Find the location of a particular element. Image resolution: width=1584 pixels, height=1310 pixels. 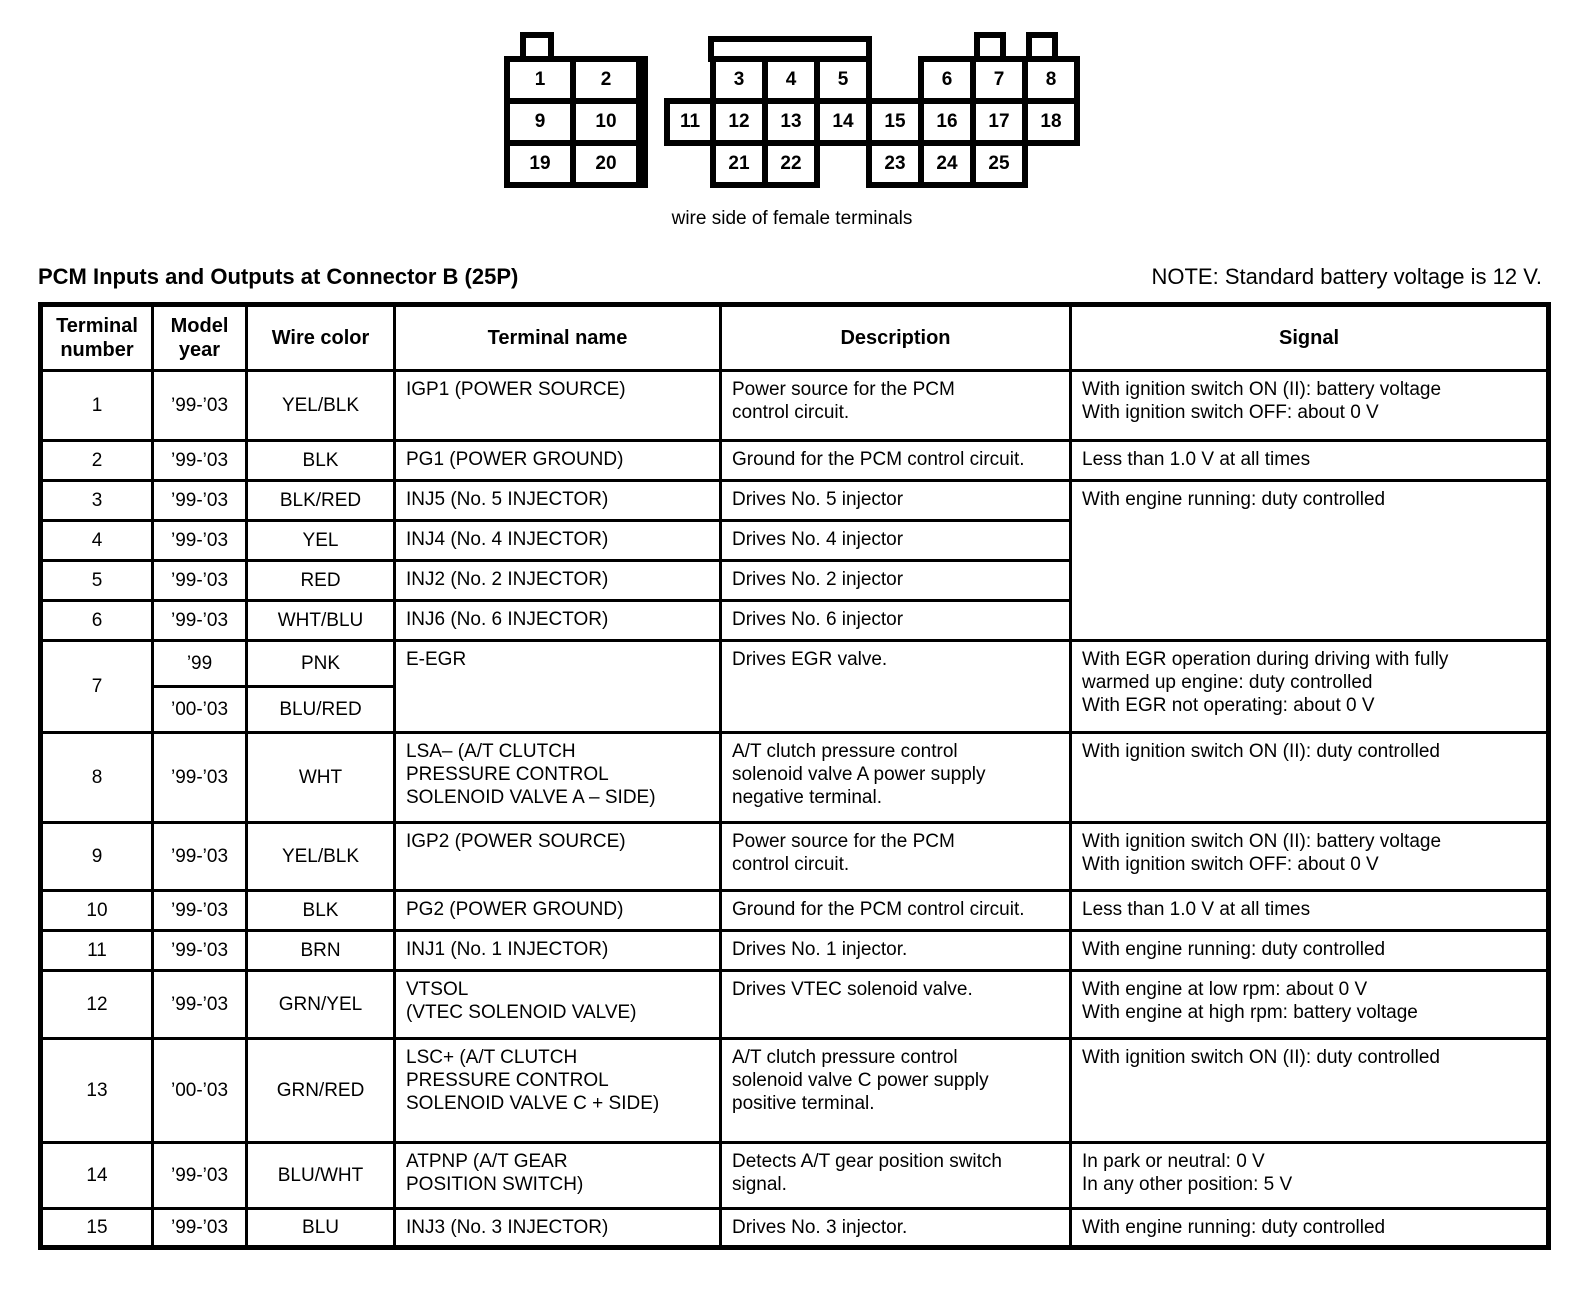

connector-pin-12: 12 is located at coordinates (739, 122).